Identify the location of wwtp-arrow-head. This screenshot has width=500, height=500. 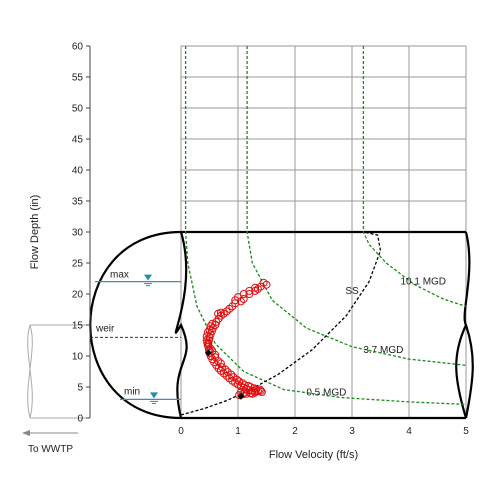
(26, 433).